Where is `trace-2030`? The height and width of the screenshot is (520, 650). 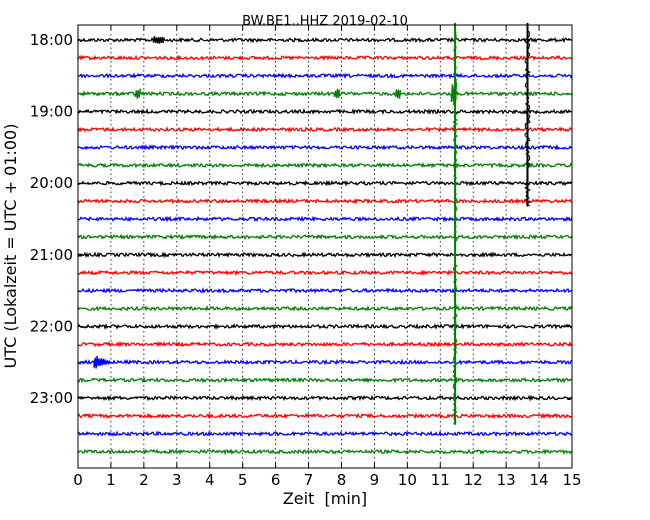 trace-2030 is located at coordinates (325, 219).